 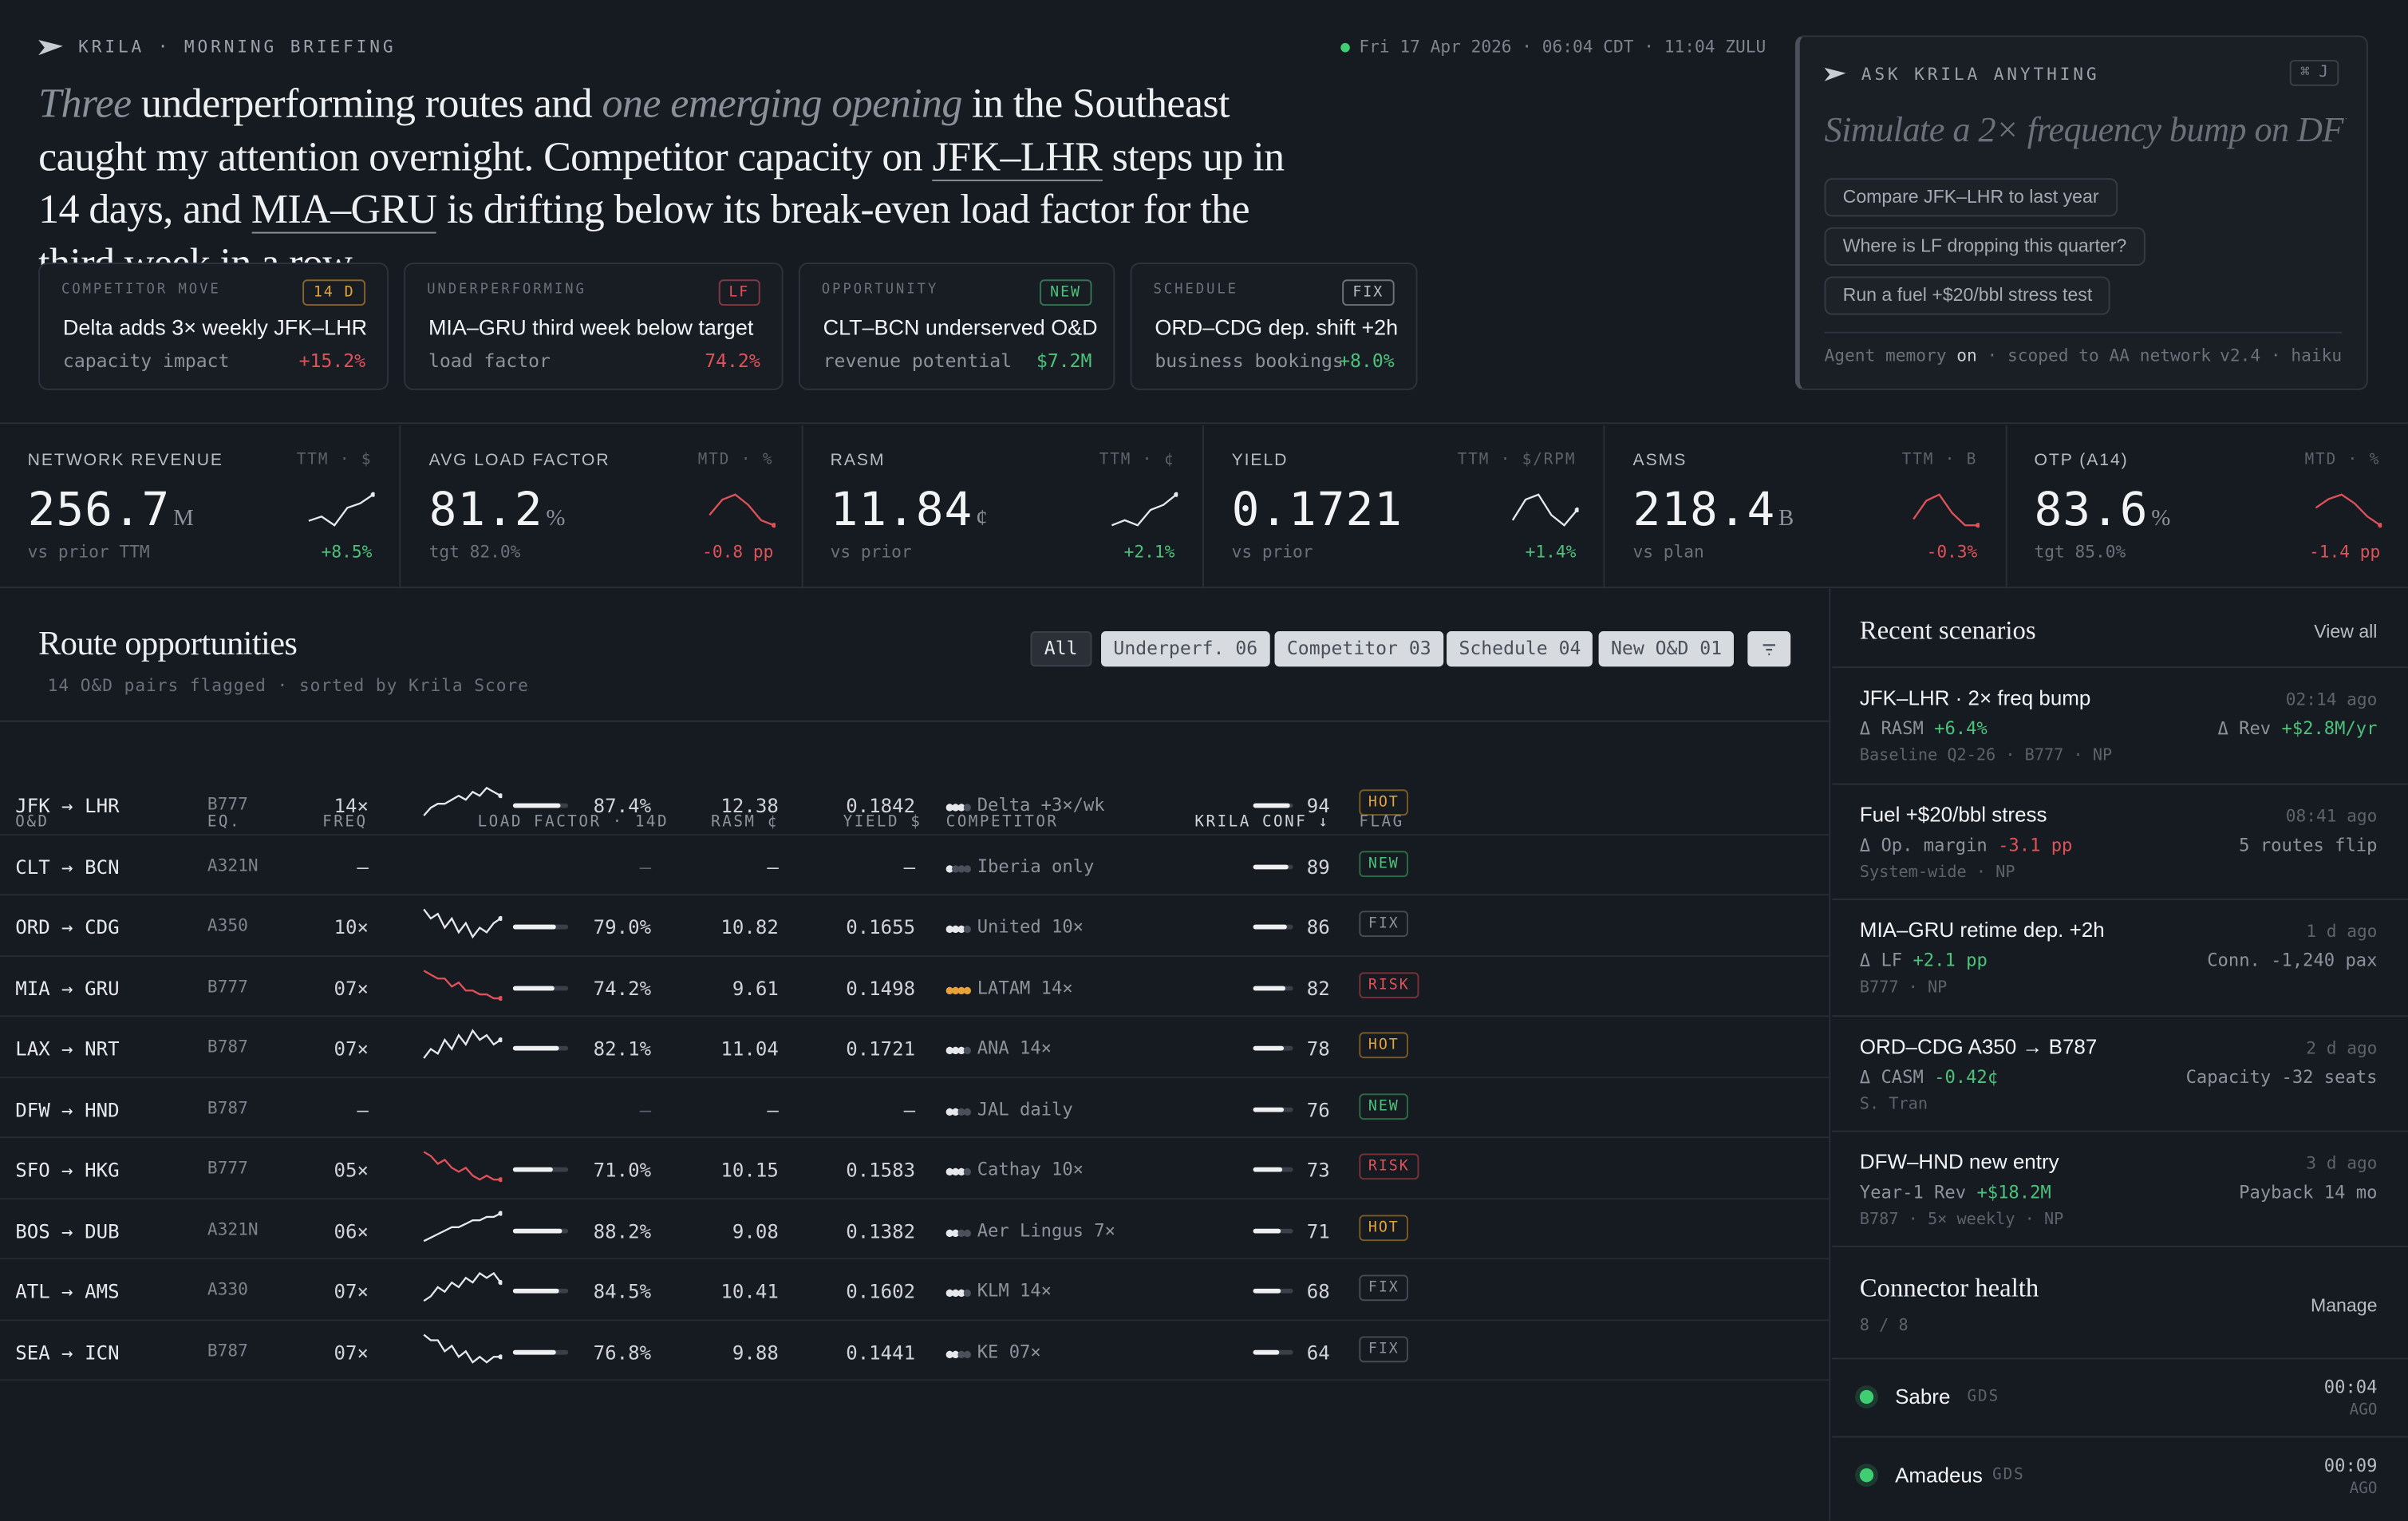 What do you see at coordinates (500, 796) in the screenshot?
I see `lf-sparkline-end-dot` at bounding box center [500, 796].